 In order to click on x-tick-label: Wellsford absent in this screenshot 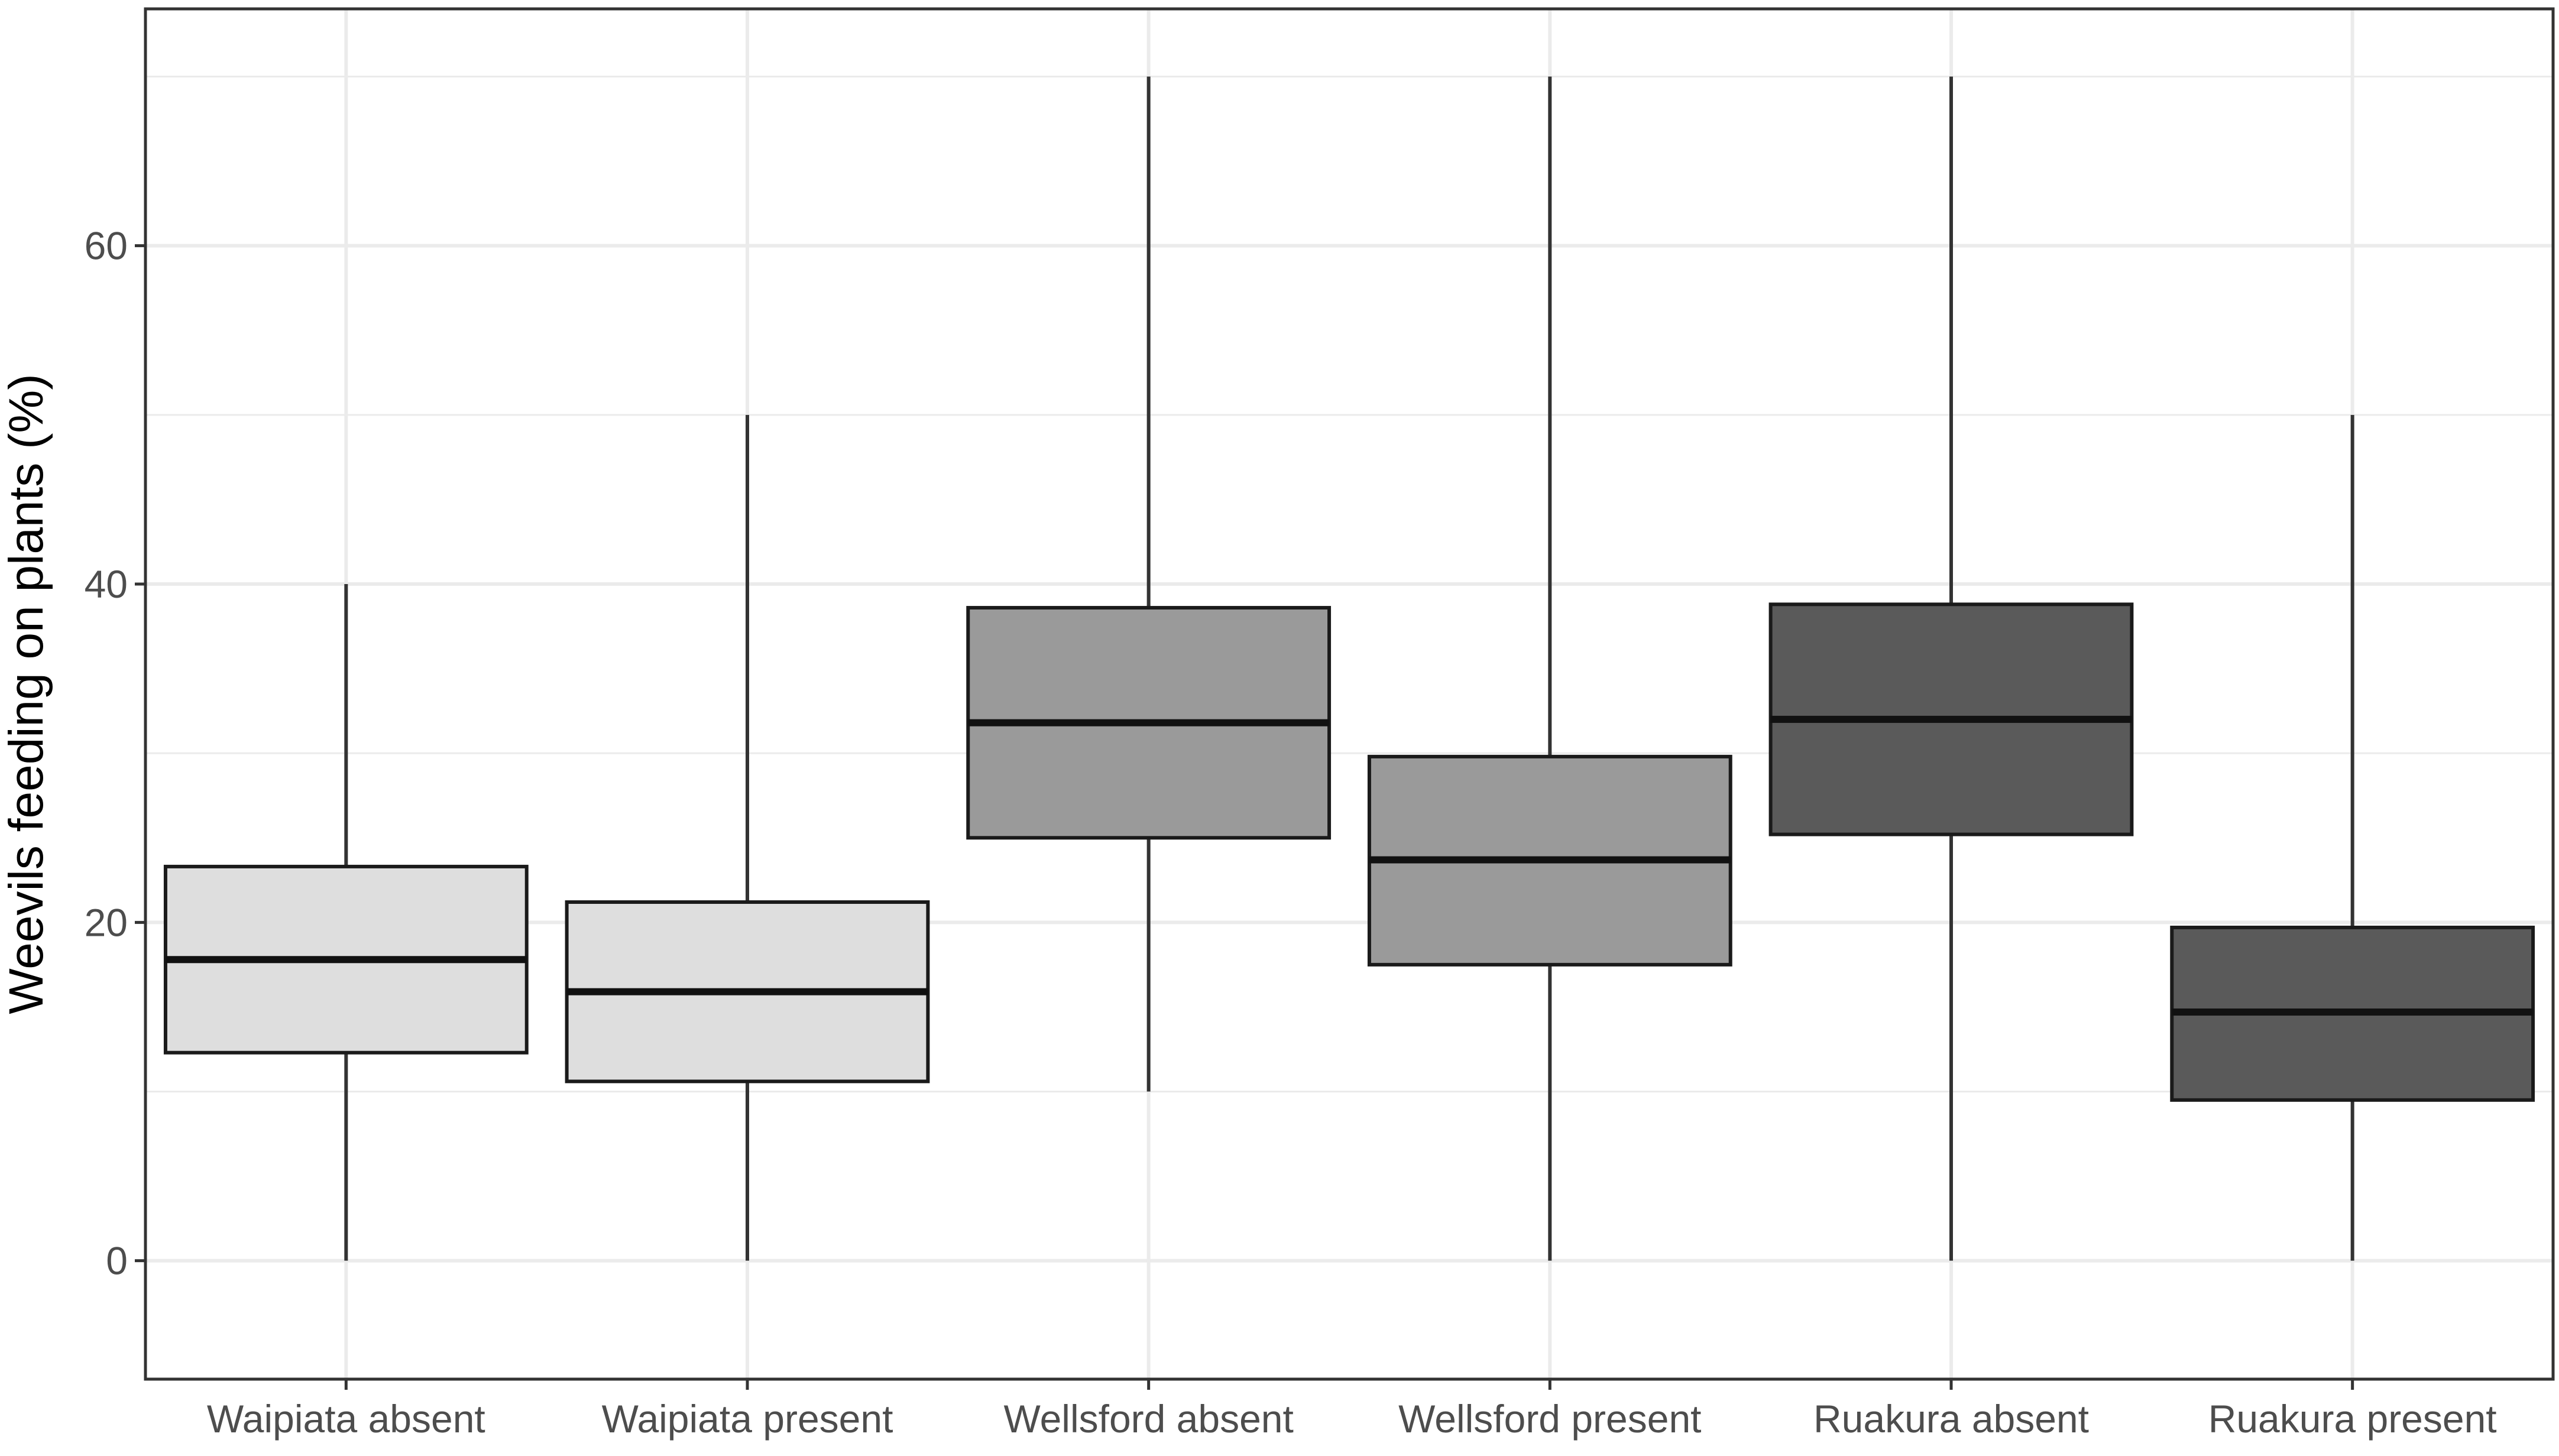, I will do `click(1148, 1419)`.